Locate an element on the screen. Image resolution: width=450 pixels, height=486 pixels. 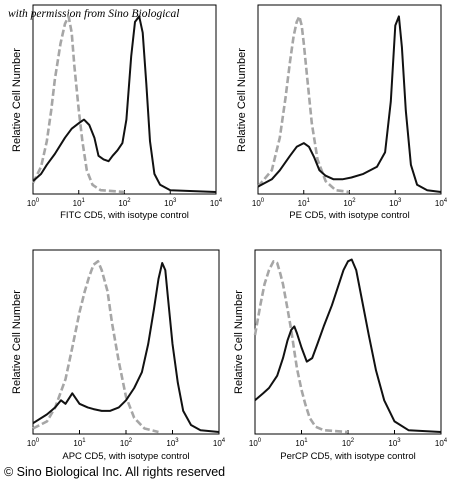
x-axis-label: FITC CD5, with isotype control is located at coordinates (124, 215).